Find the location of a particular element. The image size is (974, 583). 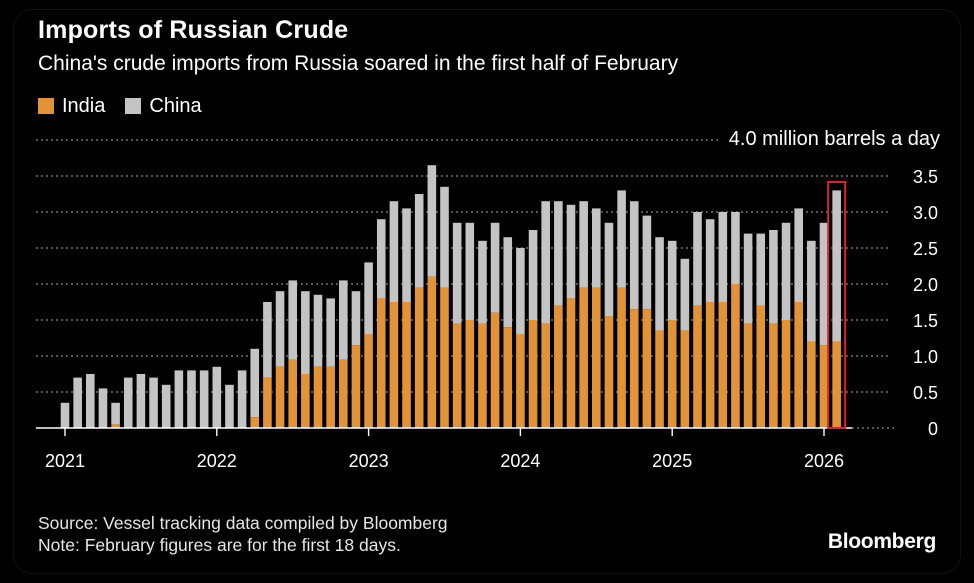

legend-label-india: India is located at coordinates (84, 105).